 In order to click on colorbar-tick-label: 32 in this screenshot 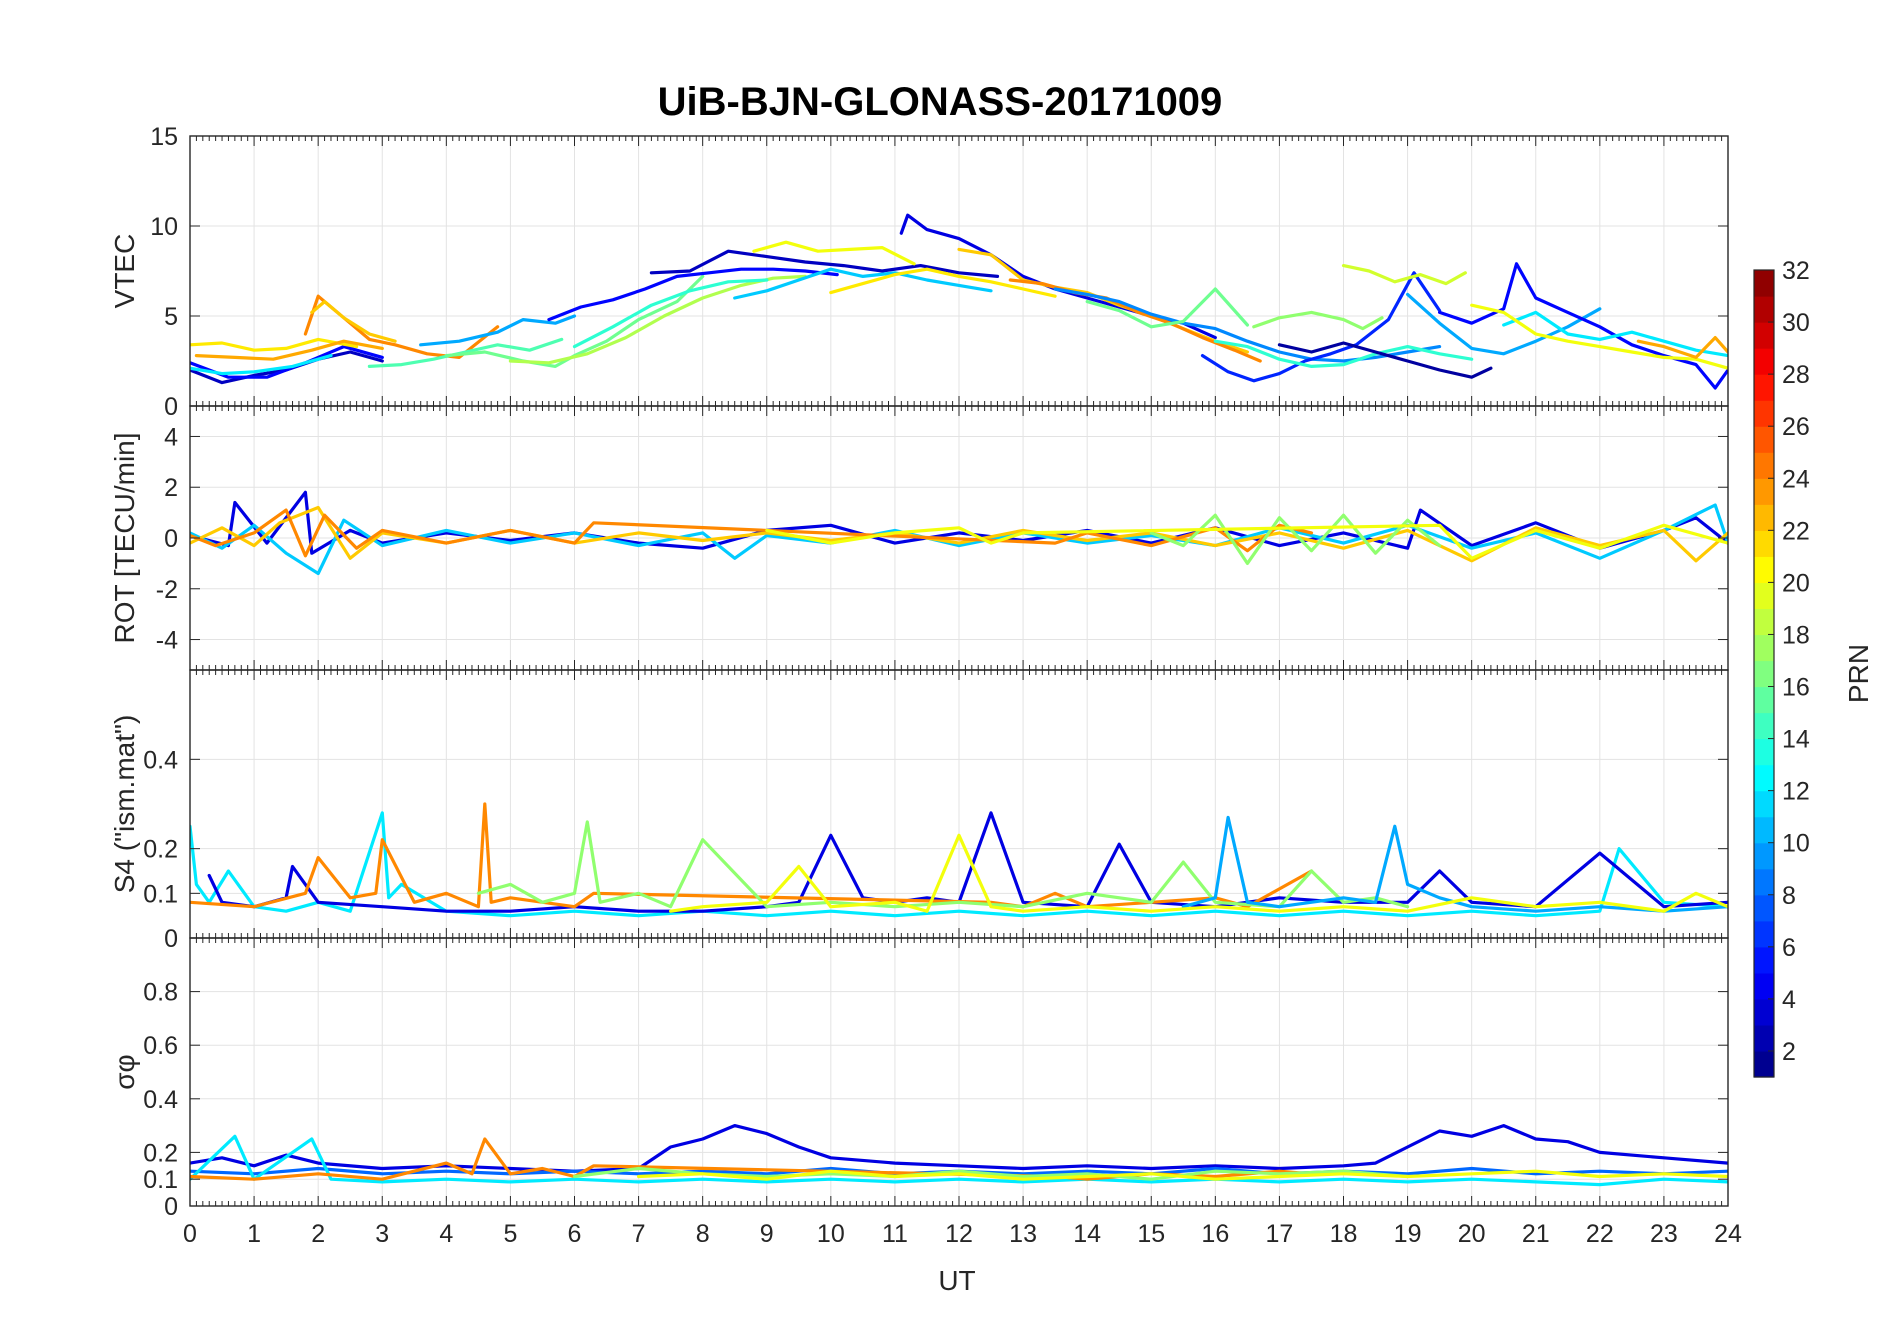, I will do `click(1796, 271)`.